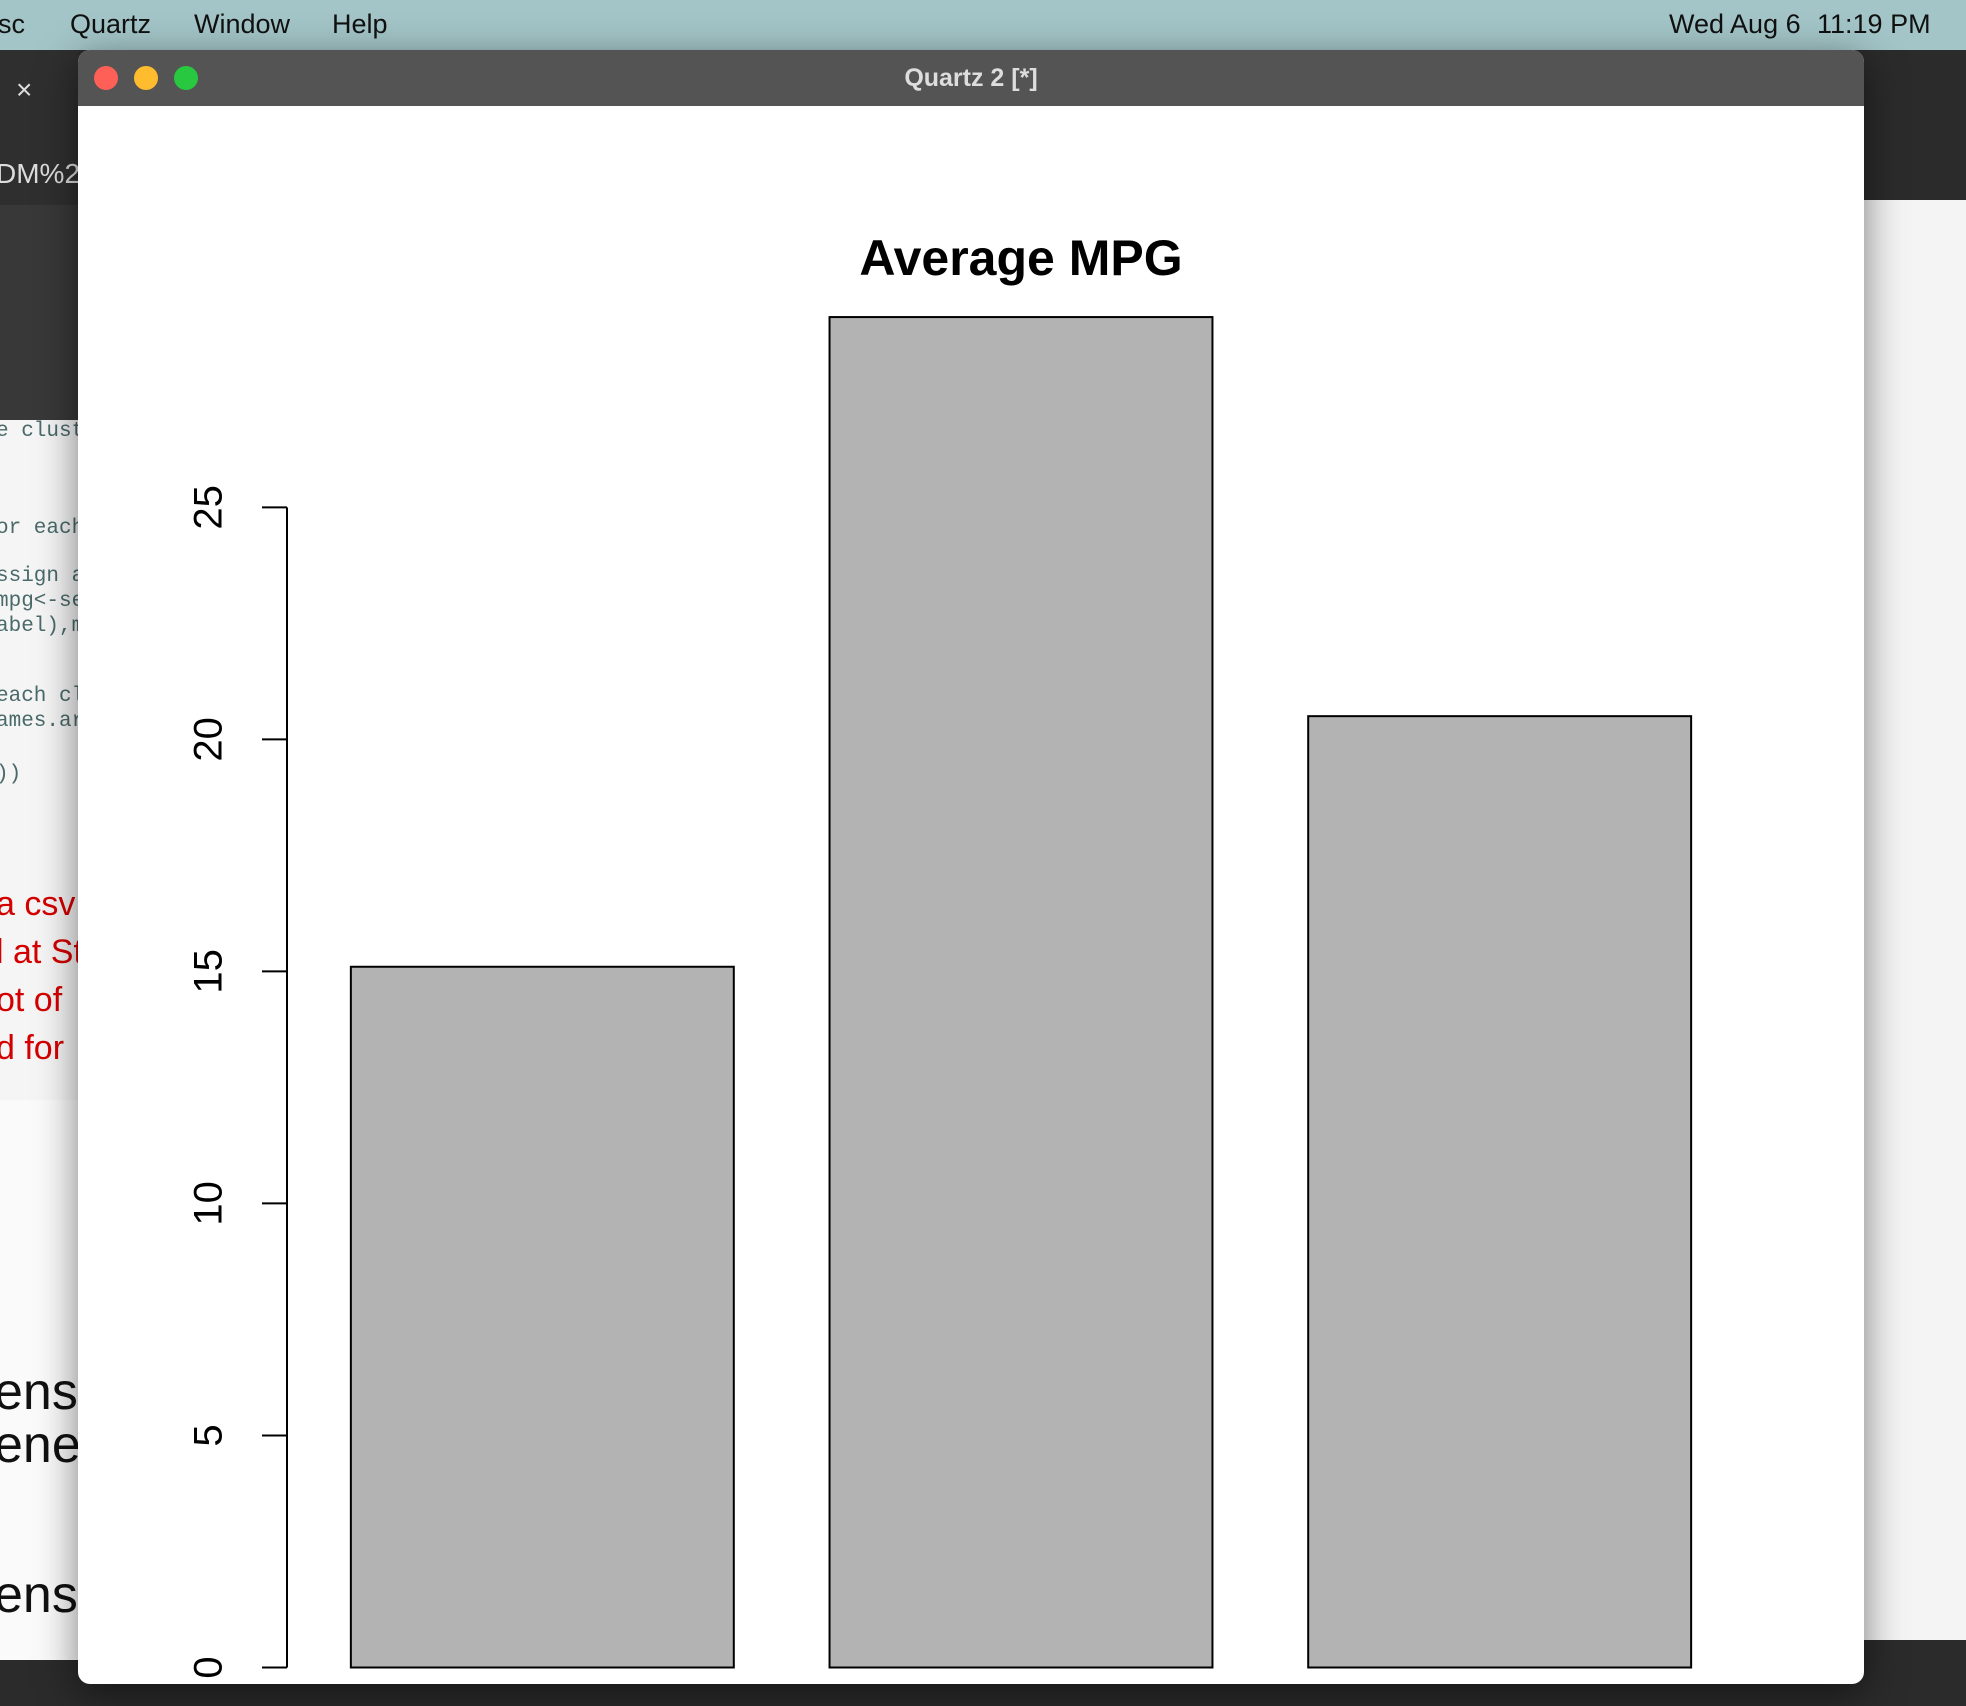 The height and width of the screenshot is (1706, 1966). I want to click on tab-fragment: DM%2, so click(40, 173).